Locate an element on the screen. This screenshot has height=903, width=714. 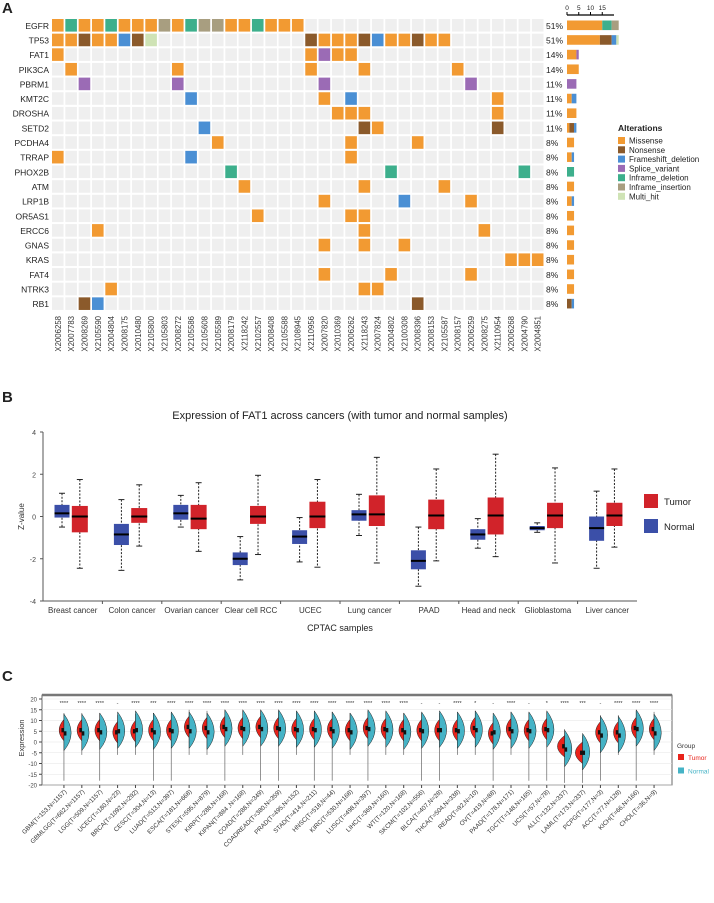
x-axis-label: CPTAC samples is located at coordinates (340, 628).